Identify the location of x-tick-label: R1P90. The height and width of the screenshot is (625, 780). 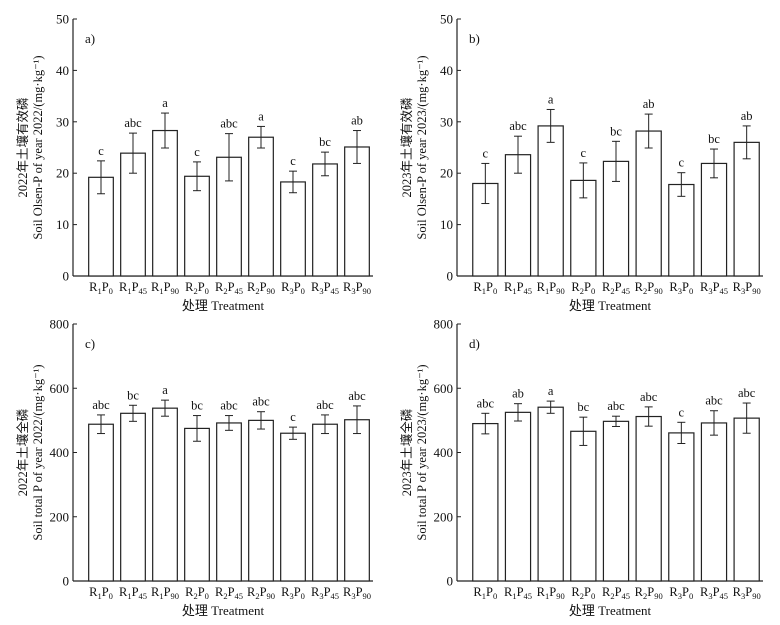
(551, 288).